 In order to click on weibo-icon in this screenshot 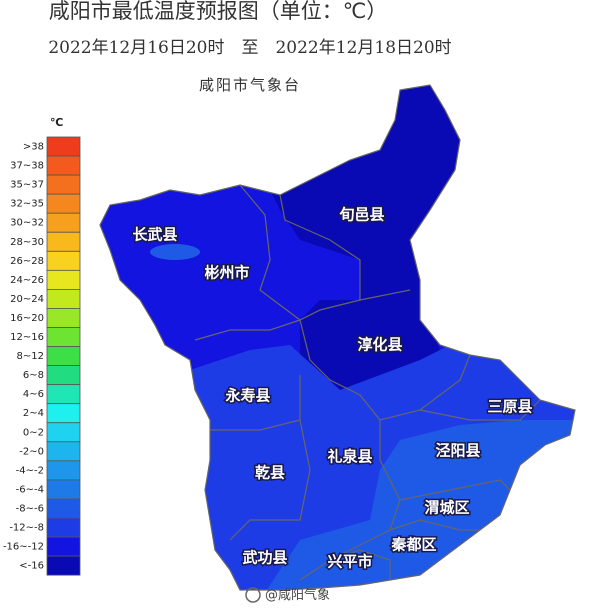, I will do `click(253, 595)`.